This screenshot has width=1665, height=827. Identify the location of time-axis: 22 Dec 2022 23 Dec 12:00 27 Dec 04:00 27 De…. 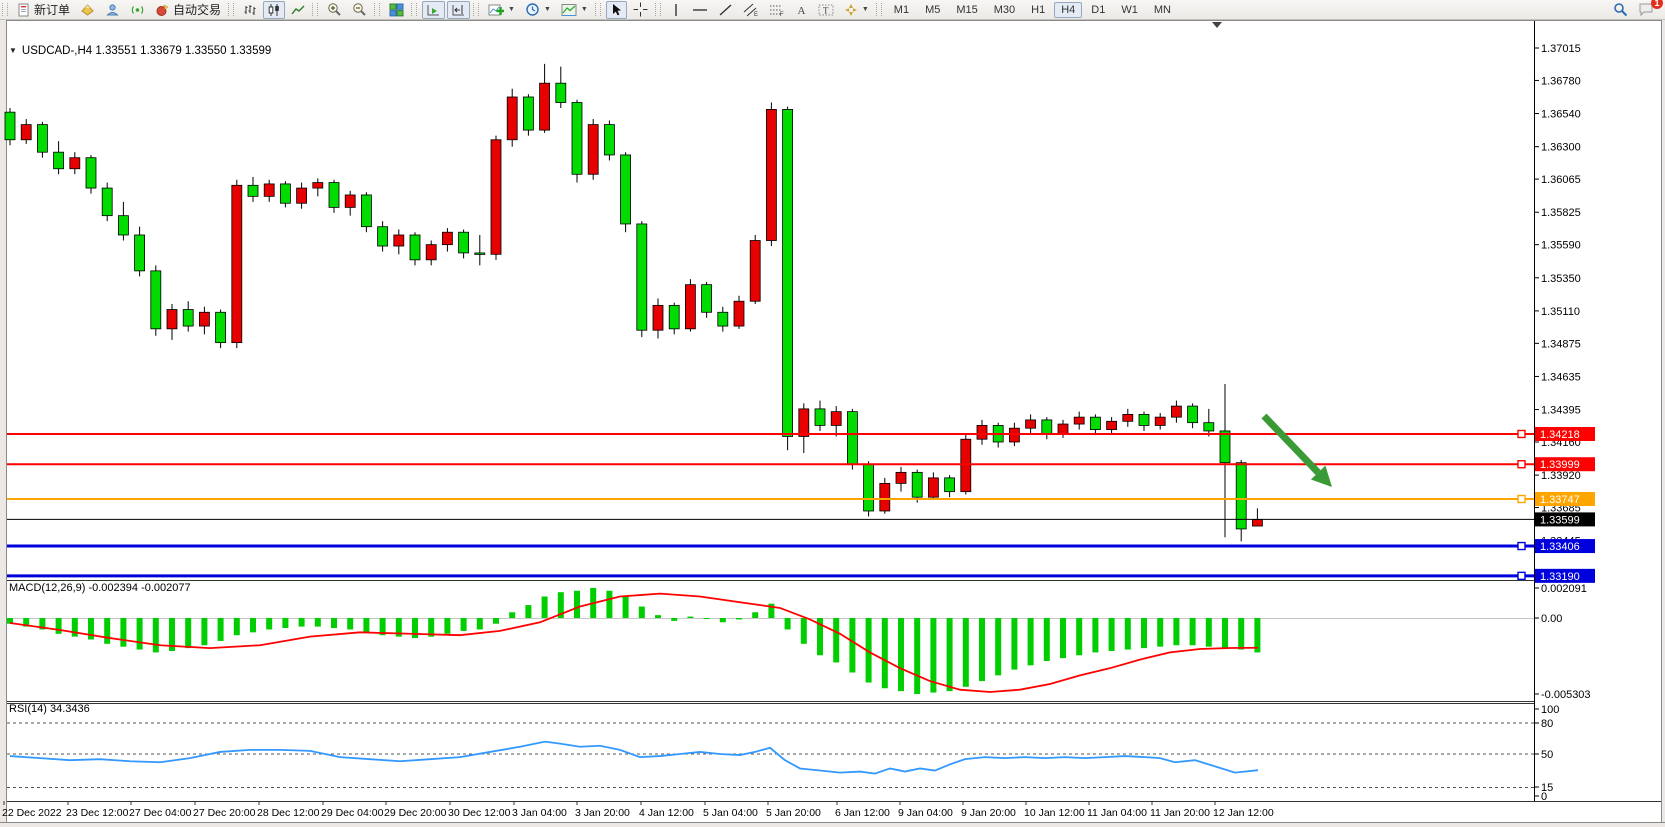
(638, 810).